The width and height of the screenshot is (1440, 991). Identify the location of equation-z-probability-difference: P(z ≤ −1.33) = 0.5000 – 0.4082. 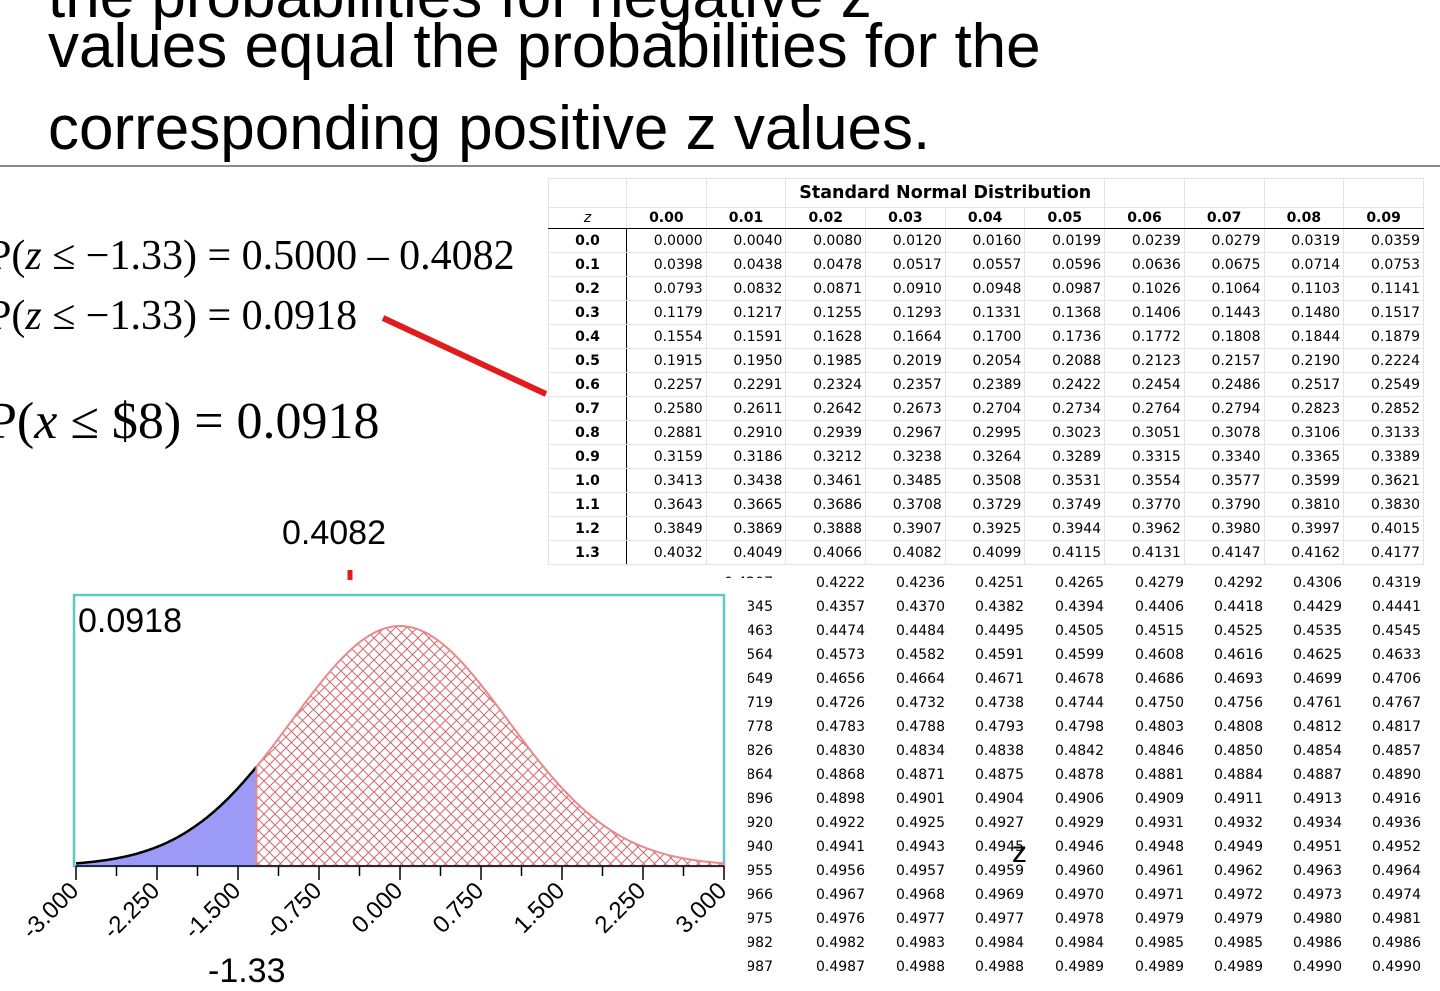
(257, 256).